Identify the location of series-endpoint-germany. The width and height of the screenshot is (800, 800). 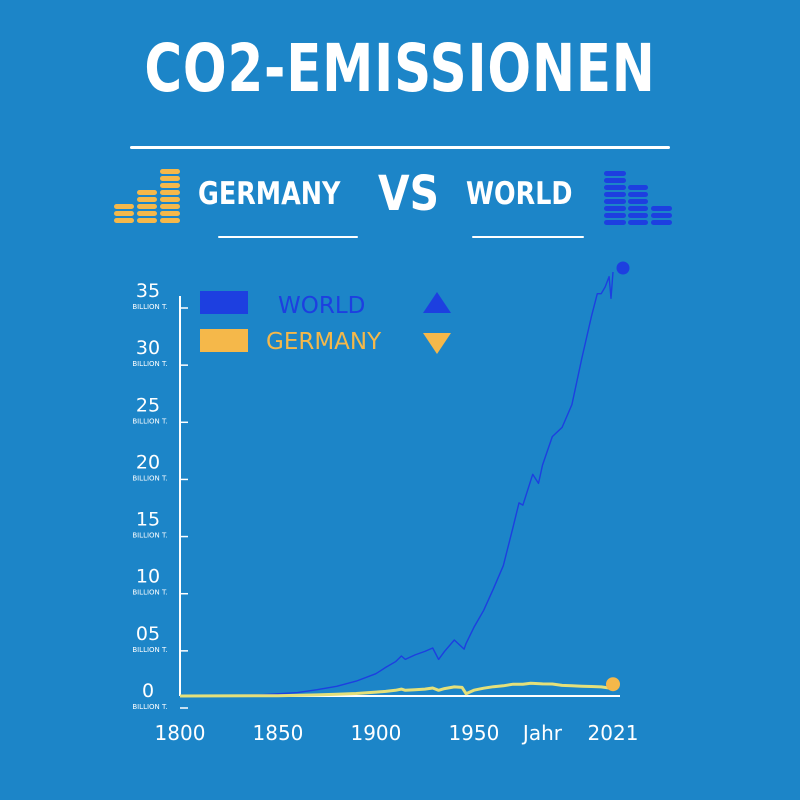
(613, 684).